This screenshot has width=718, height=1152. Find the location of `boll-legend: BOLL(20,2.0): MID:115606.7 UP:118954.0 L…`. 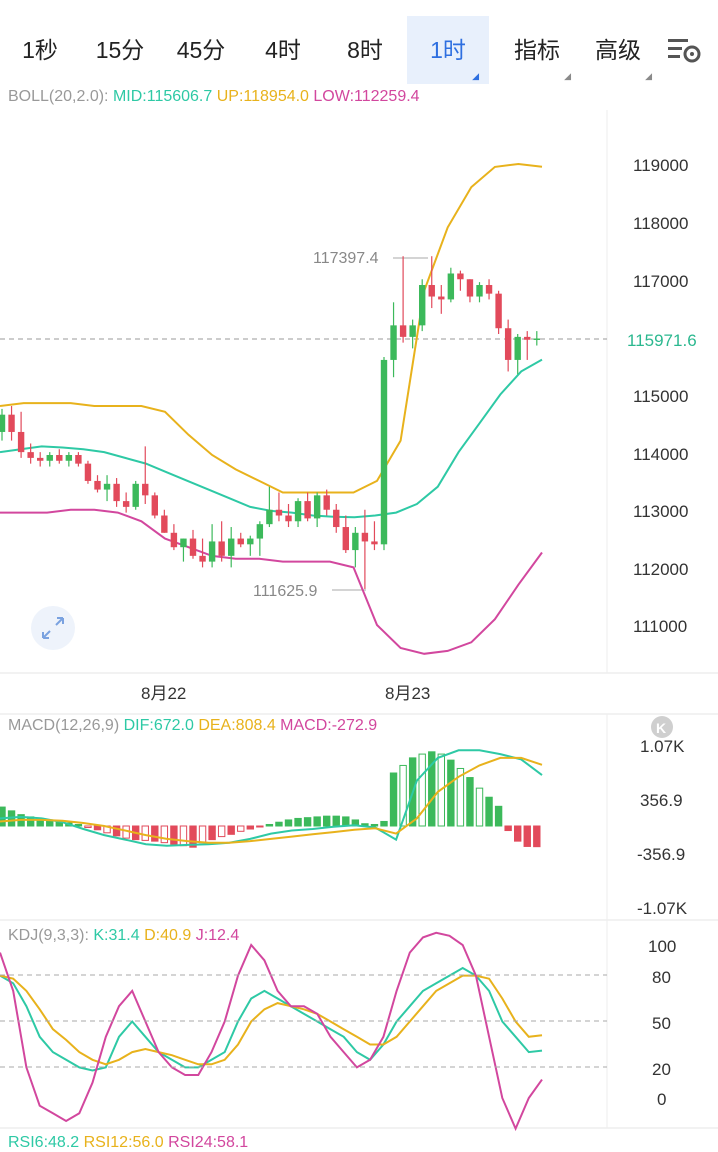

boll-legend: BOLL(20,2.0): MID:115606.7 UP:118954.0 L… is located at coordinates (214, 97).